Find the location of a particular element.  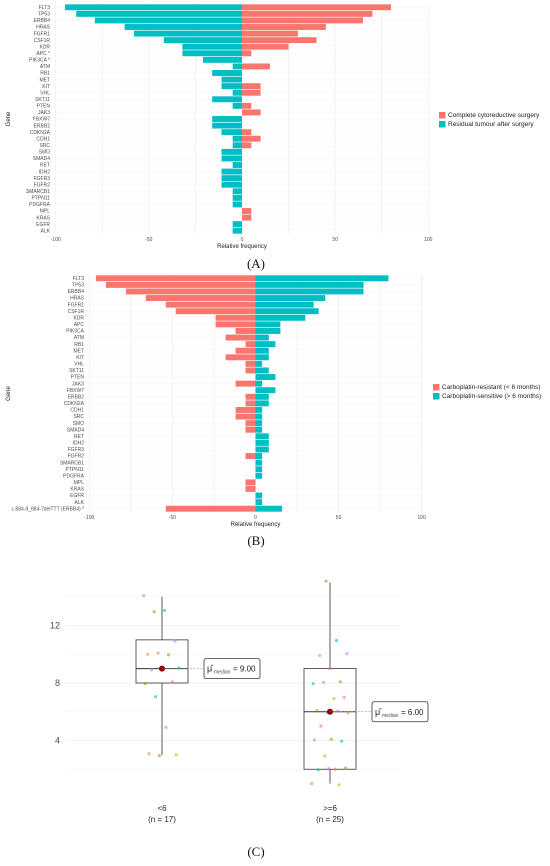

category-label: TP53 is located at coordinates (78, 286).